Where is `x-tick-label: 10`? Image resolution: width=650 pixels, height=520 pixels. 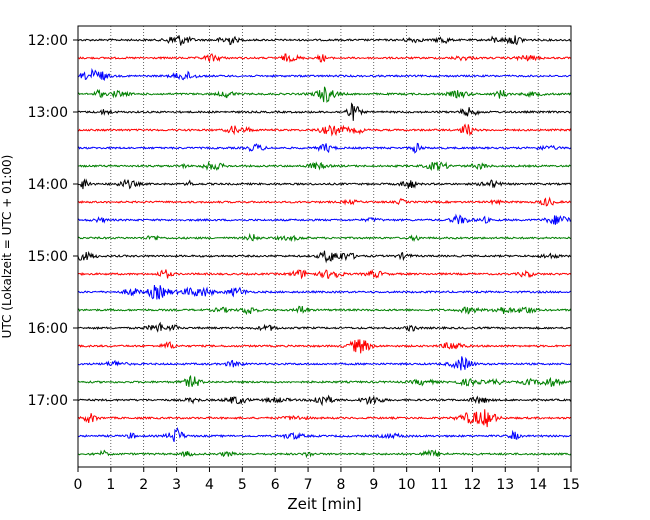 x-tick-label: 10 is located at coordinates (407, 485).